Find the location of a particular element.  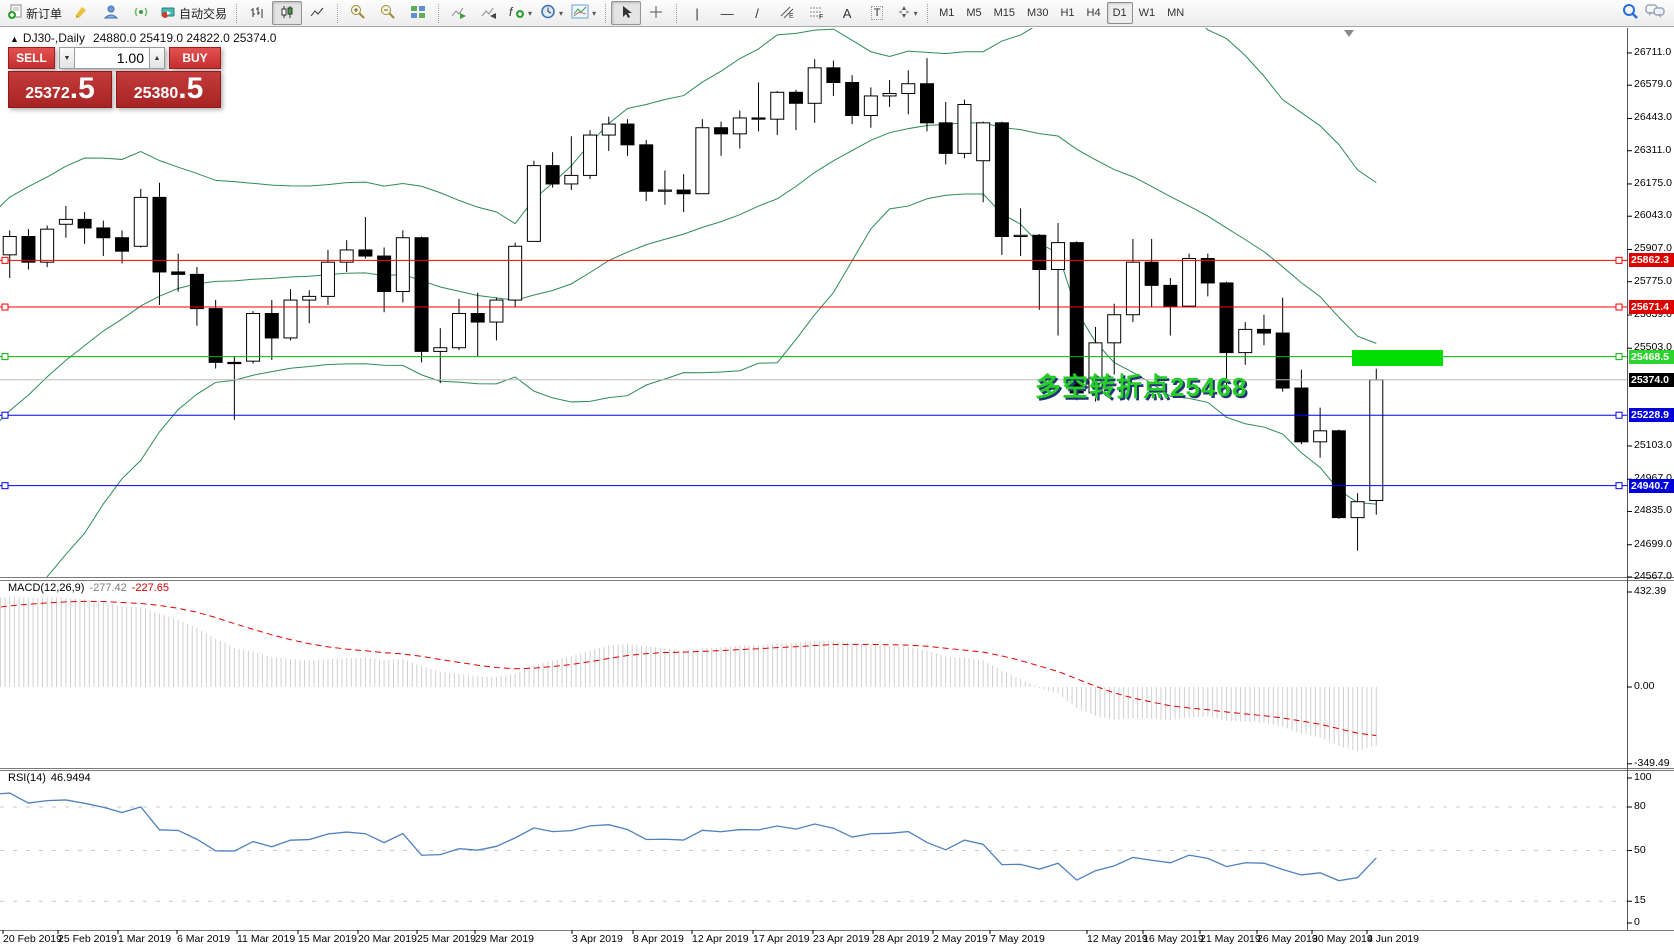

cursor-tool-button is located at coordinates (626, 13).